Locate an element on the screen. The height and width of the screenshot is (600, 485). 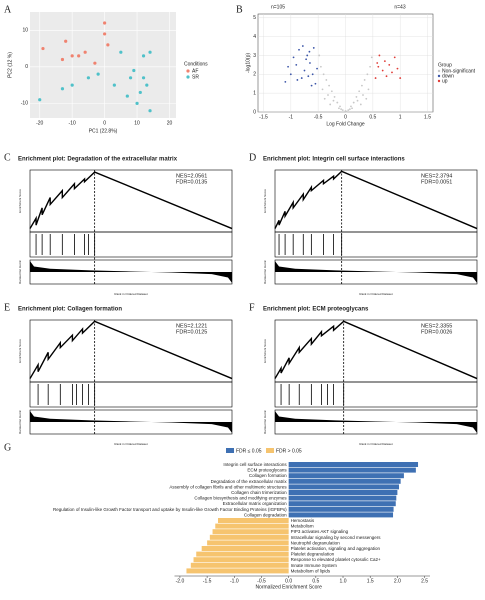
bar-label: PIP3 activates AKT signaling is located at coordinates (320, 531).